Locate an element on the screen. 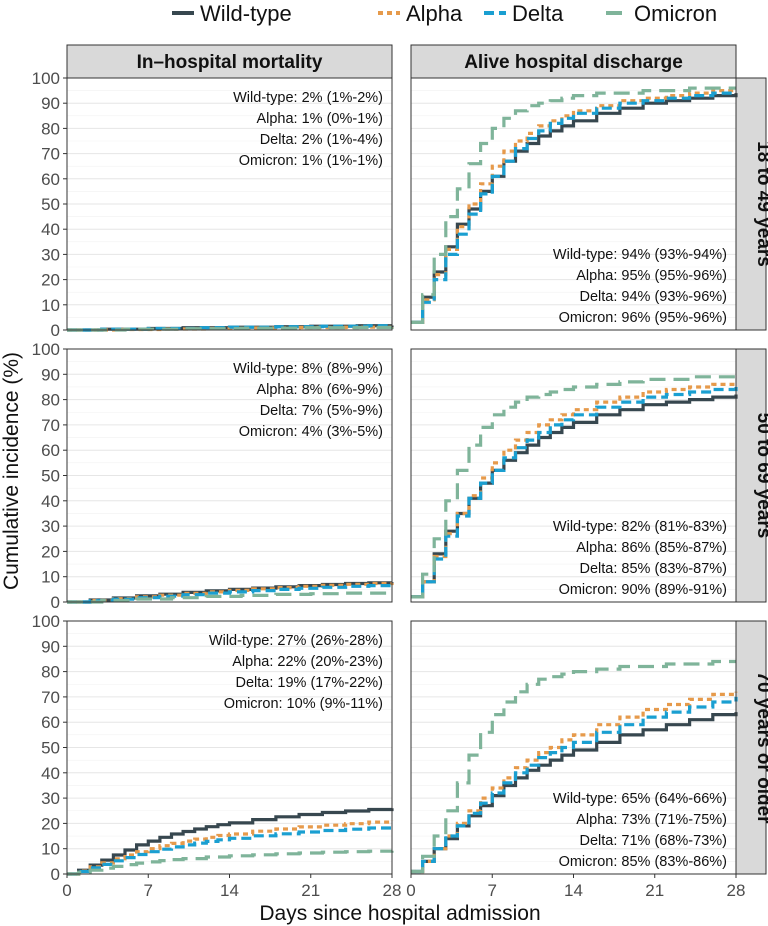 Image resolution: width=768 pixels, height=926 pixels. x-axis-title: Days since hospital admission is located at coordinates (399, 913).